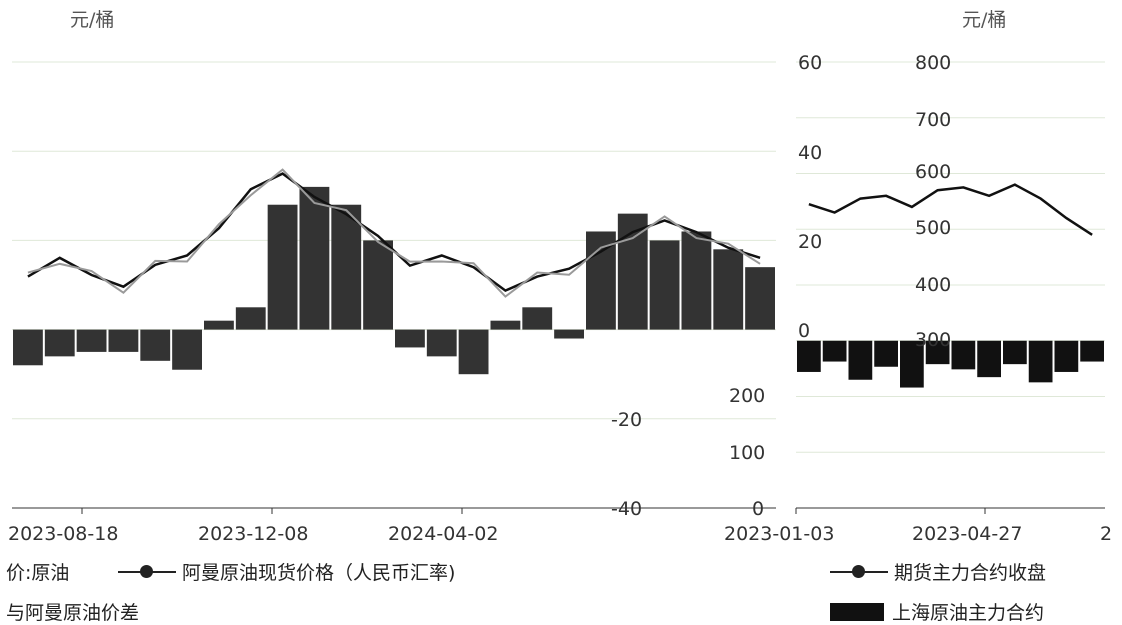 The height and width of the screenshot is (625, 1122). I want to click on series-line-crude, so click(394, 233).